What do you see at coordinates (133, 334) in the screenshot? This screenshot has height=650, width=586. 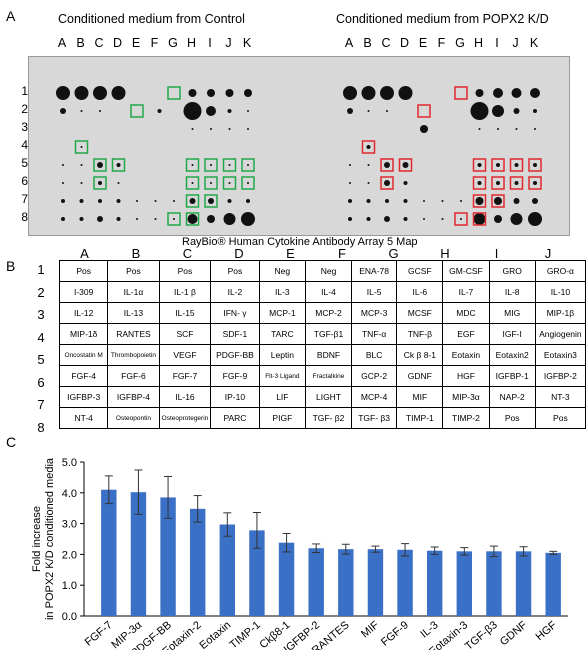 I see `map-cell: RANTES` at bounding box center [133, 334].